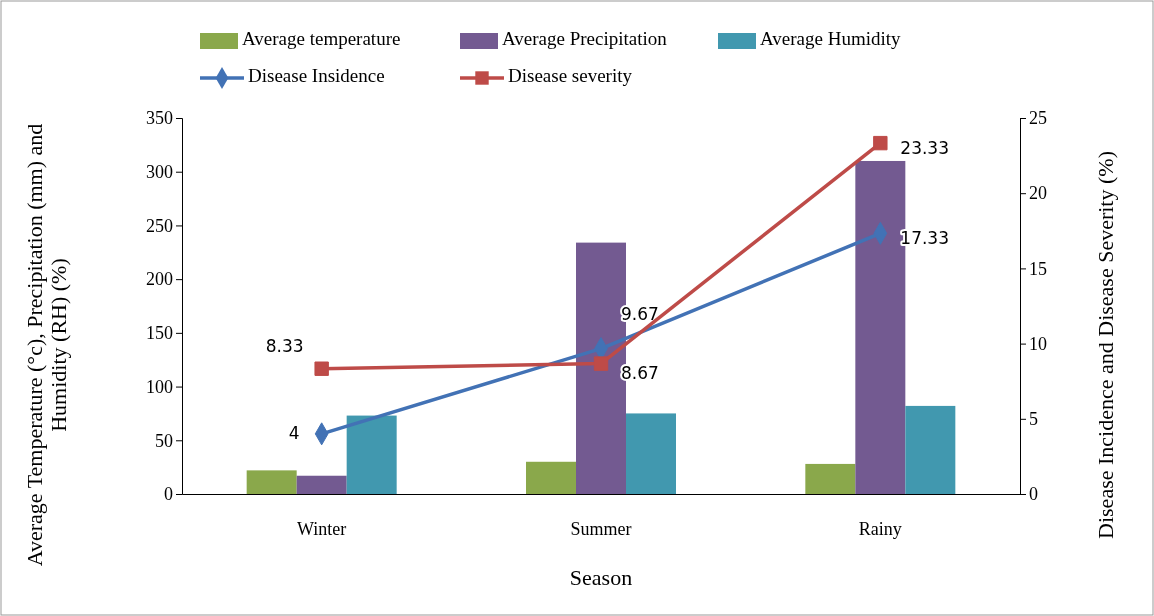 This screenshot has width=1154, height=616. I want to click on y-tick-label: 100, so click(159, 386).